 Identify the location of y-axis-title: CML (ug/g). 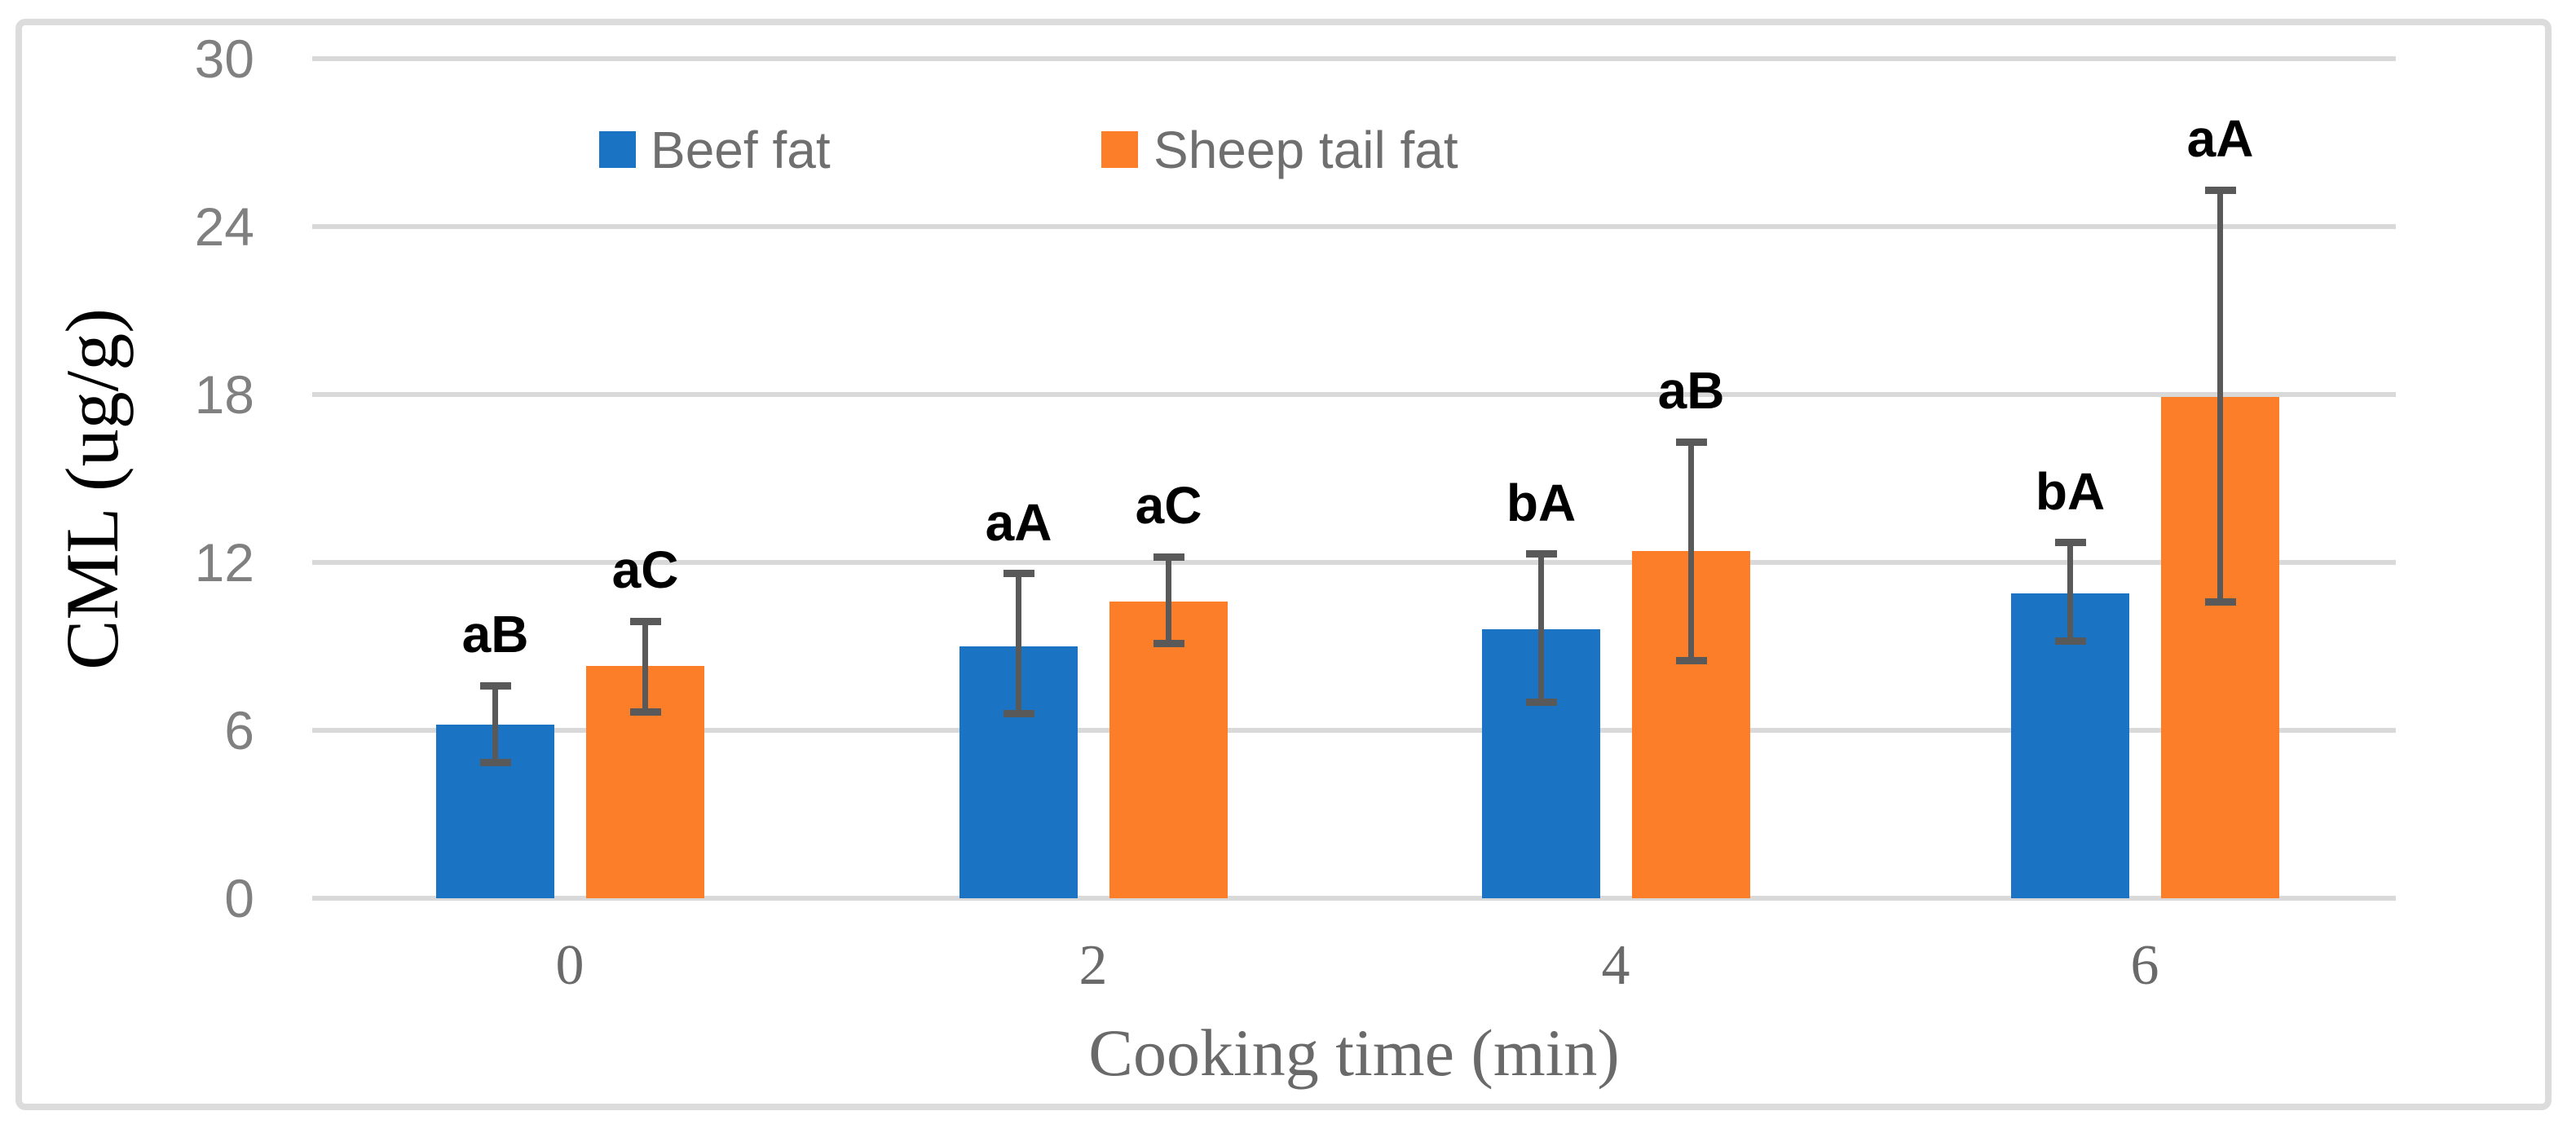
(92, 489).